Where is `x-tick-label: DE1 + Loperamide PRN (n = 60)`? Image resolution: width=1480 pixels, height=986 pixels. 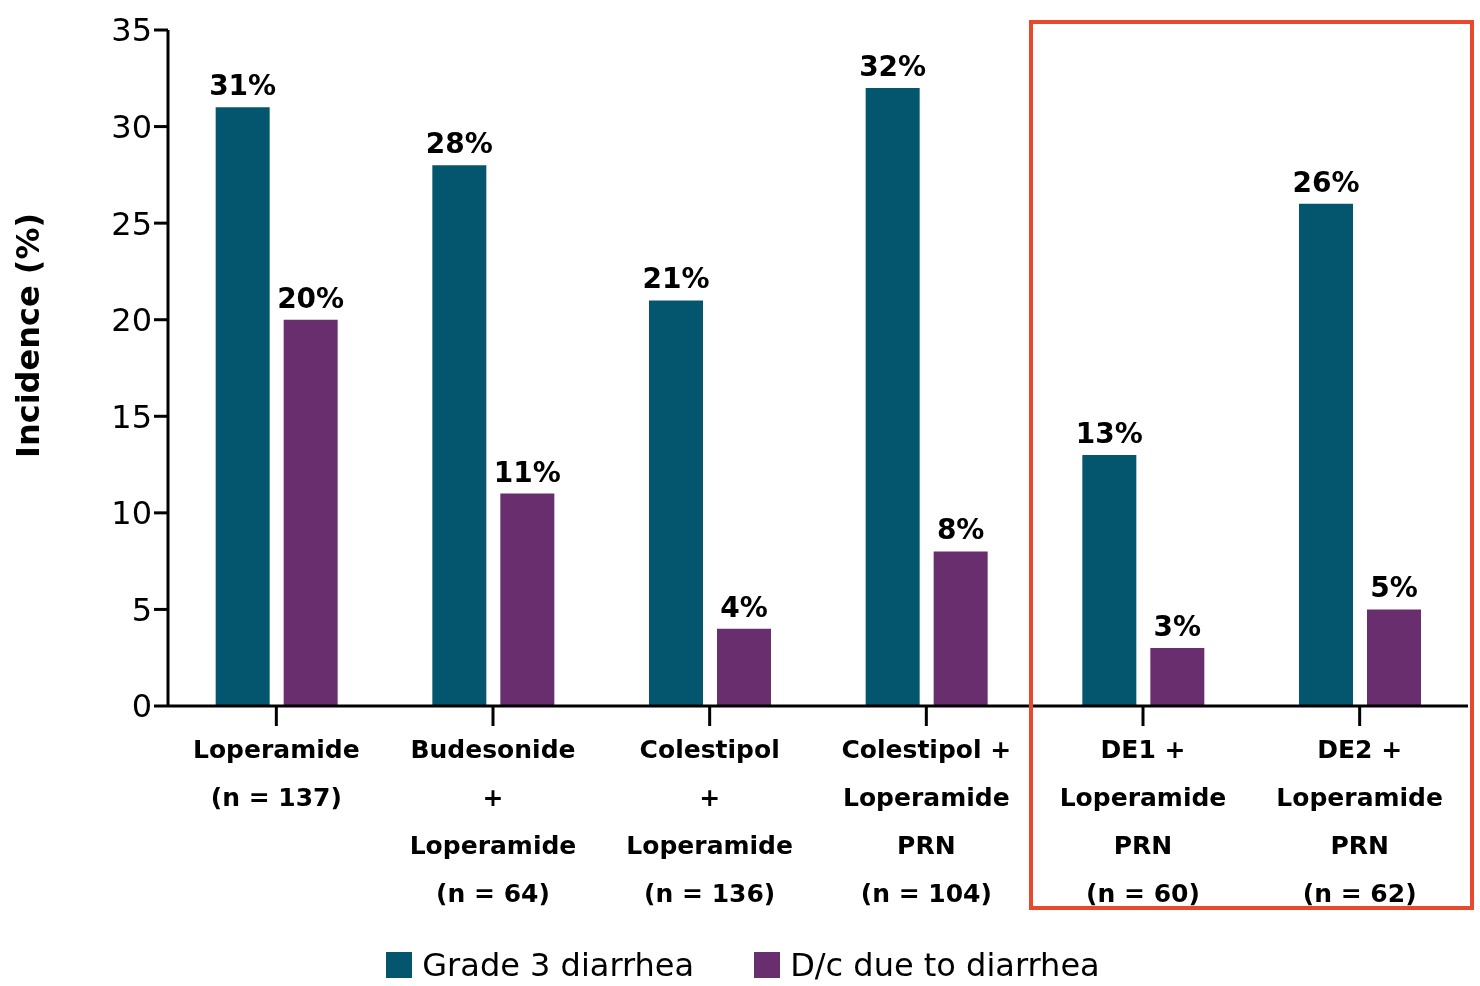 x-tick-label: DE1 + Loperamide PRN (n = 60) is located at coordinates (1143, 821).